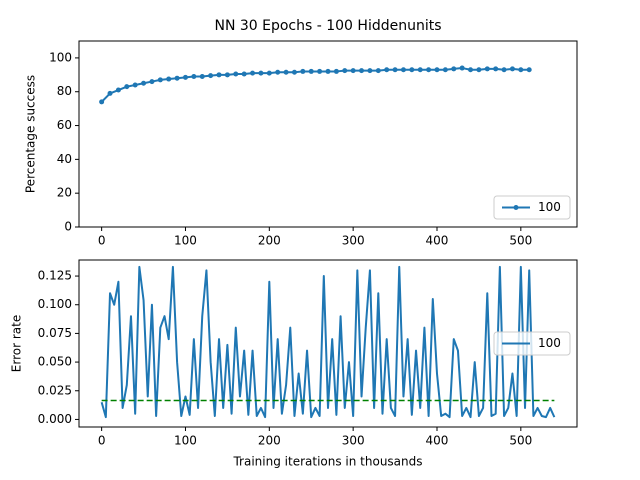 The image size is (640, 480). I want to click on y-tick-label: 0.025, so click(55, 390).